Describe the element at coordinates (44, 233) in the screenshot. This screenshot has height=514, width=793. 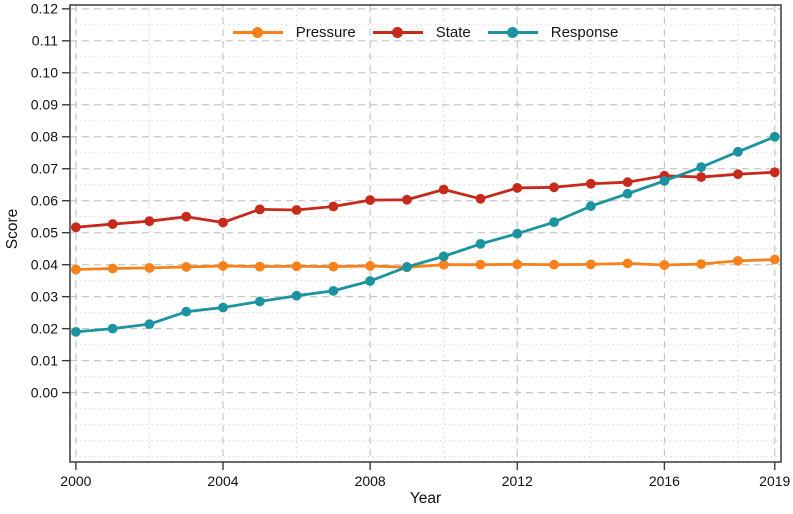
I see `y-tick-label: 0.05` at that location.